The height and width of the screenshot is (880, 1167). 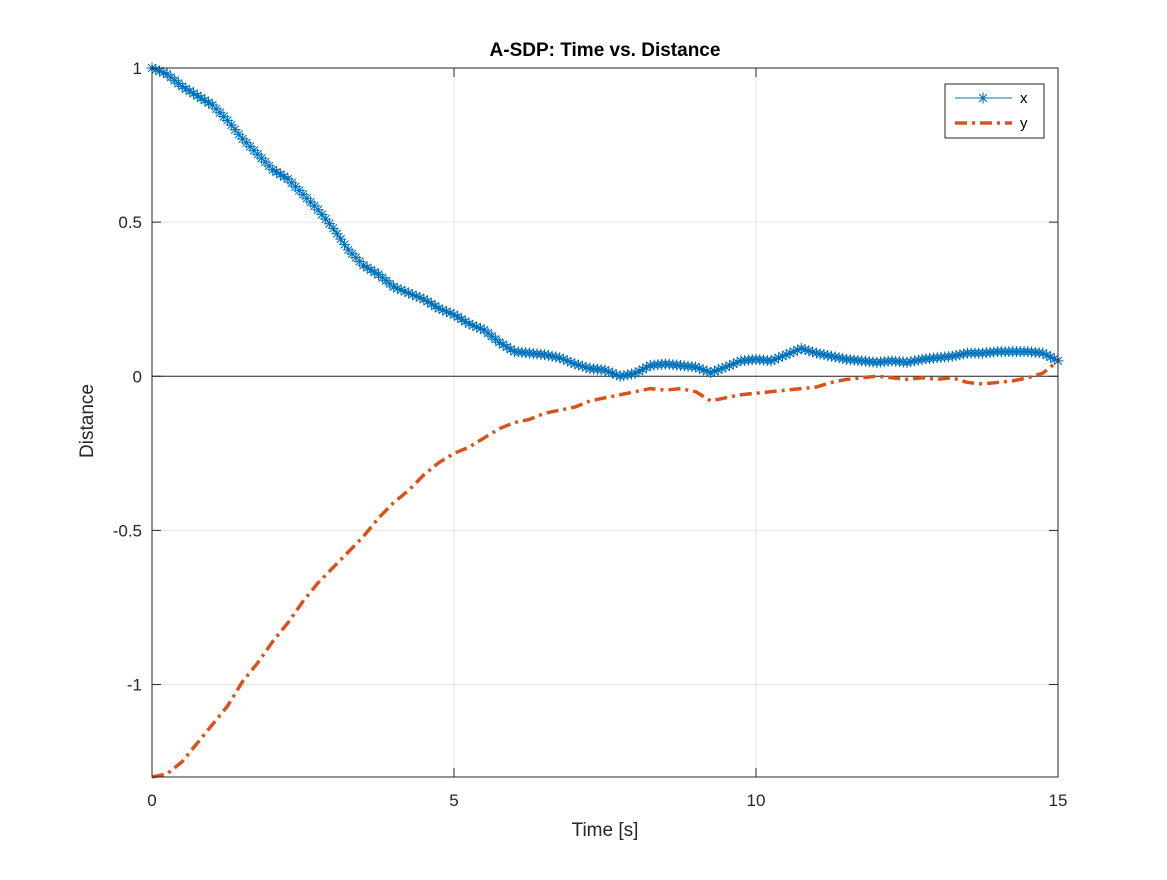 I want to click on x-axis-label: Time [s], so click(x=605, y=830).